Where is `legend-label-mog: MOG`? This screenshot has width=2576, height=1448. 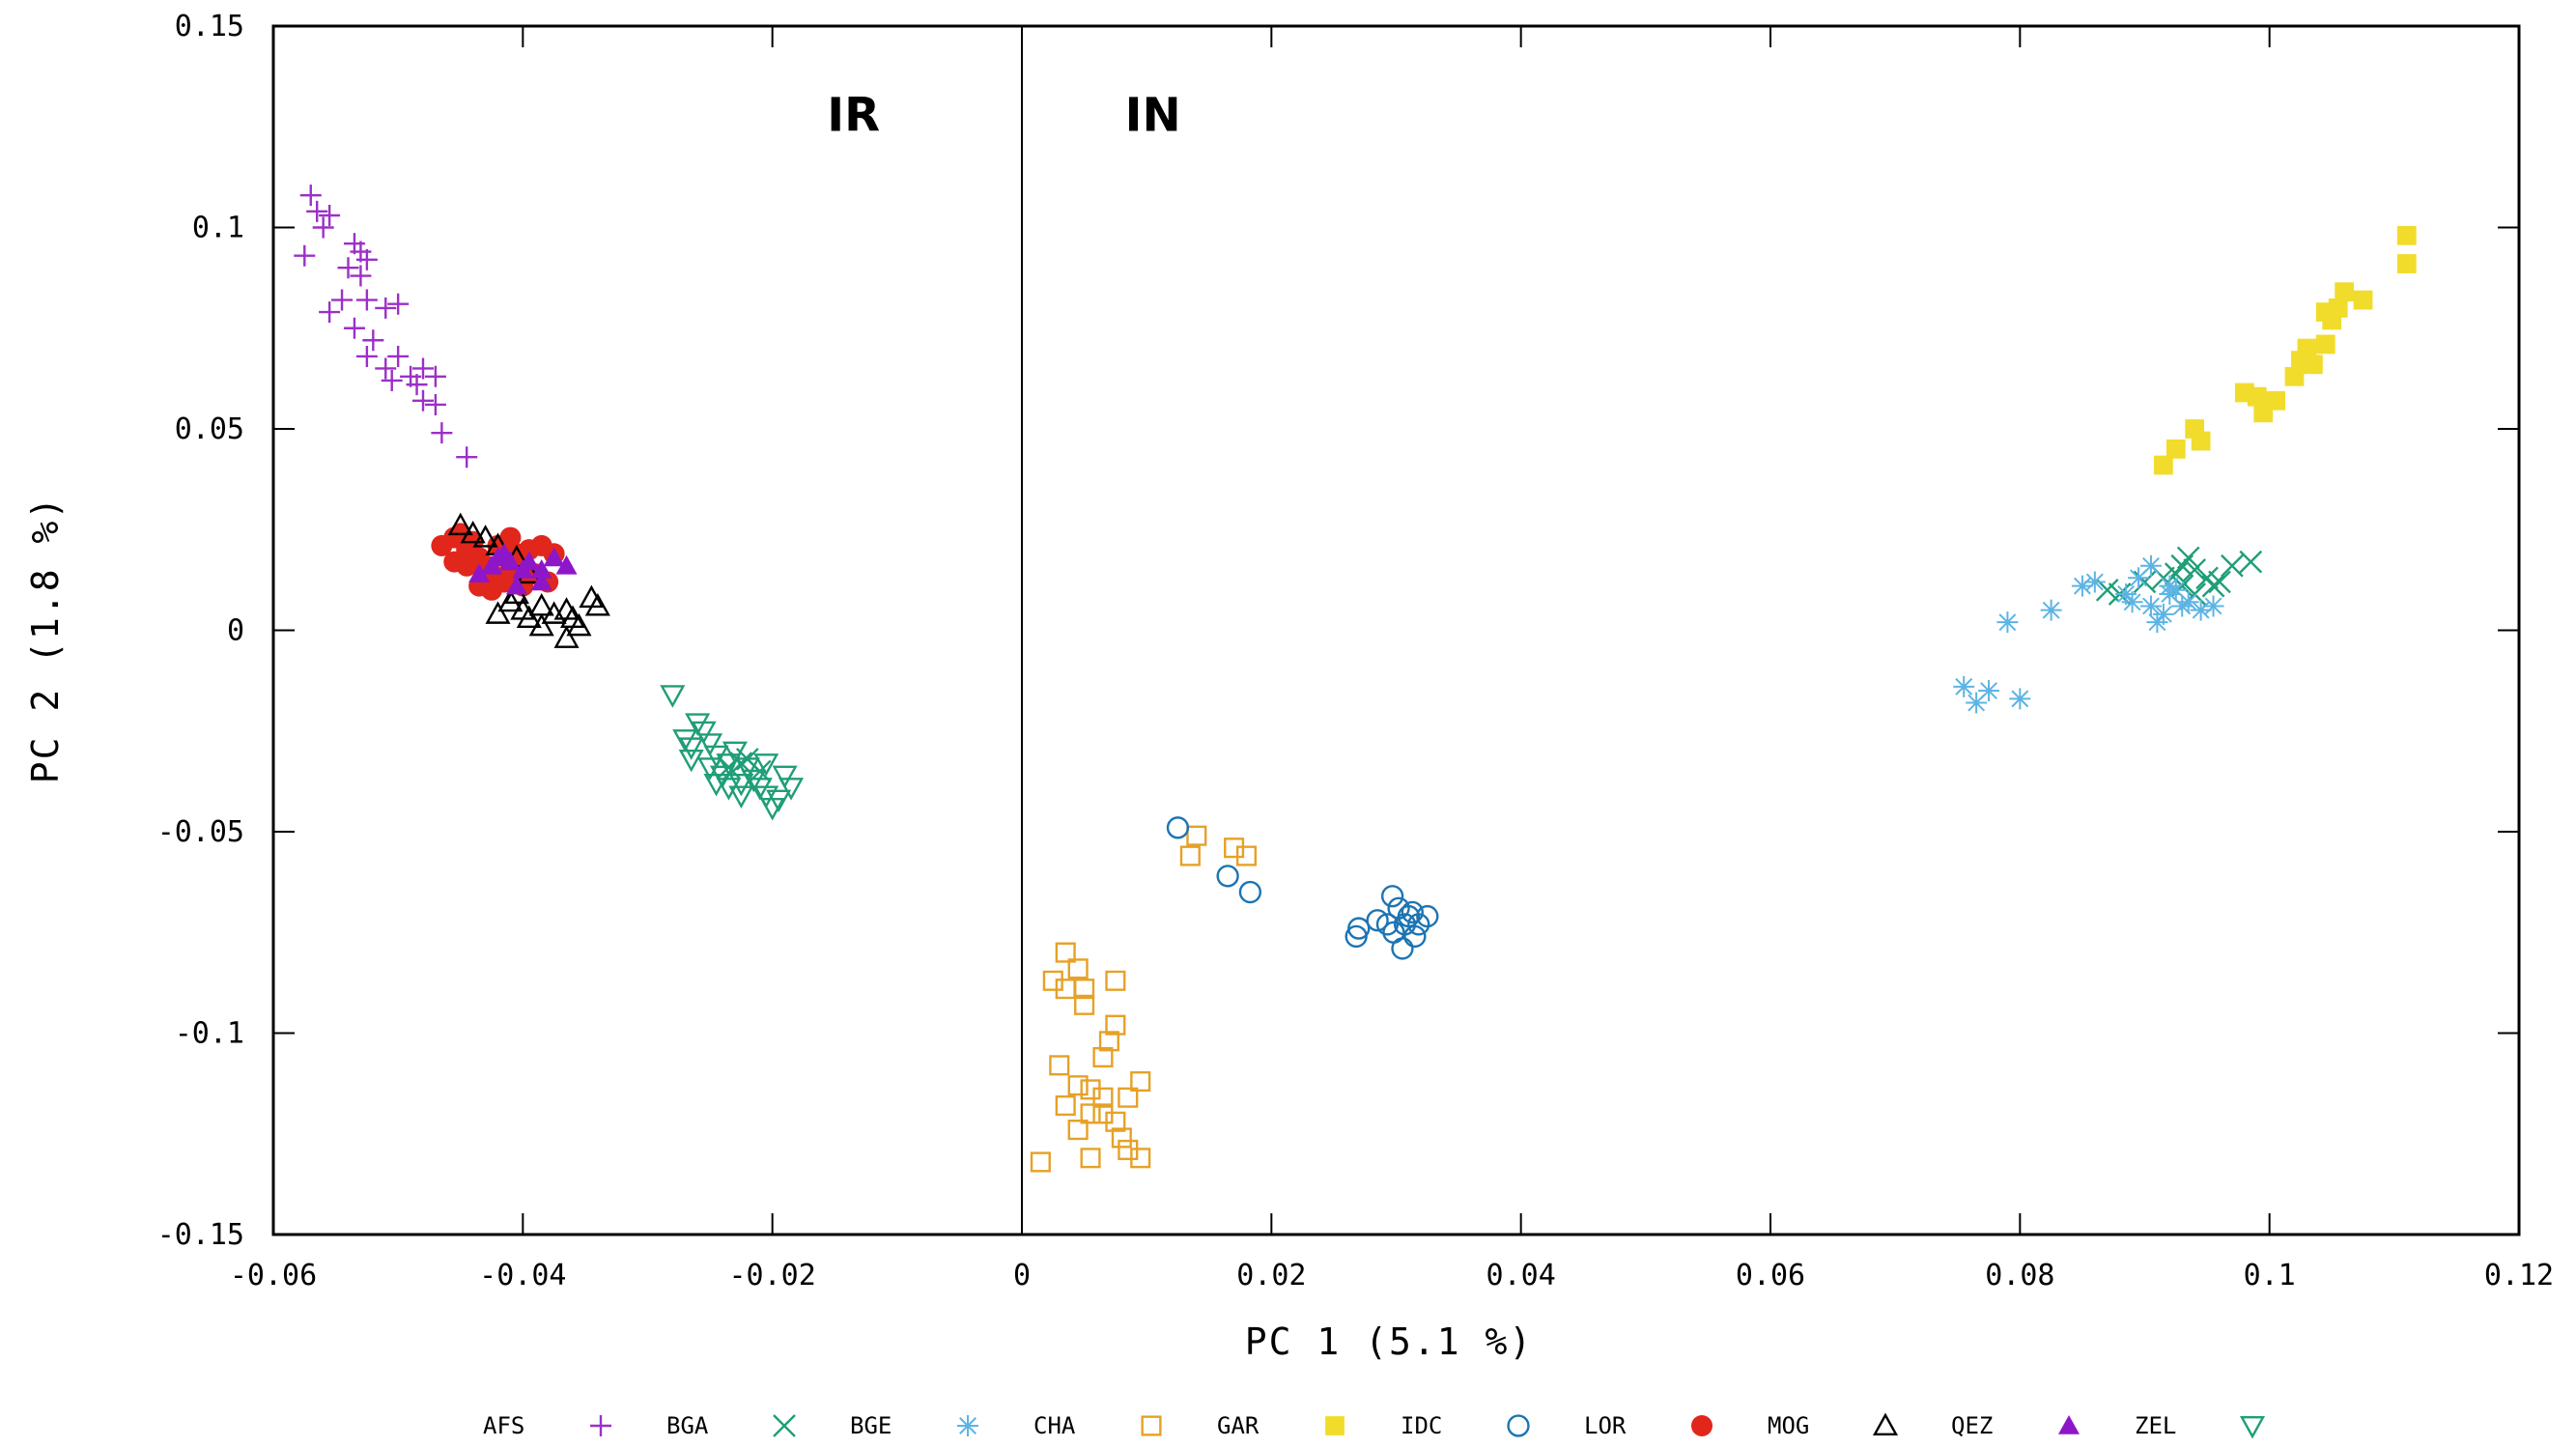 legend-label-mog: MOG is located at coordinates (1788, 1425).